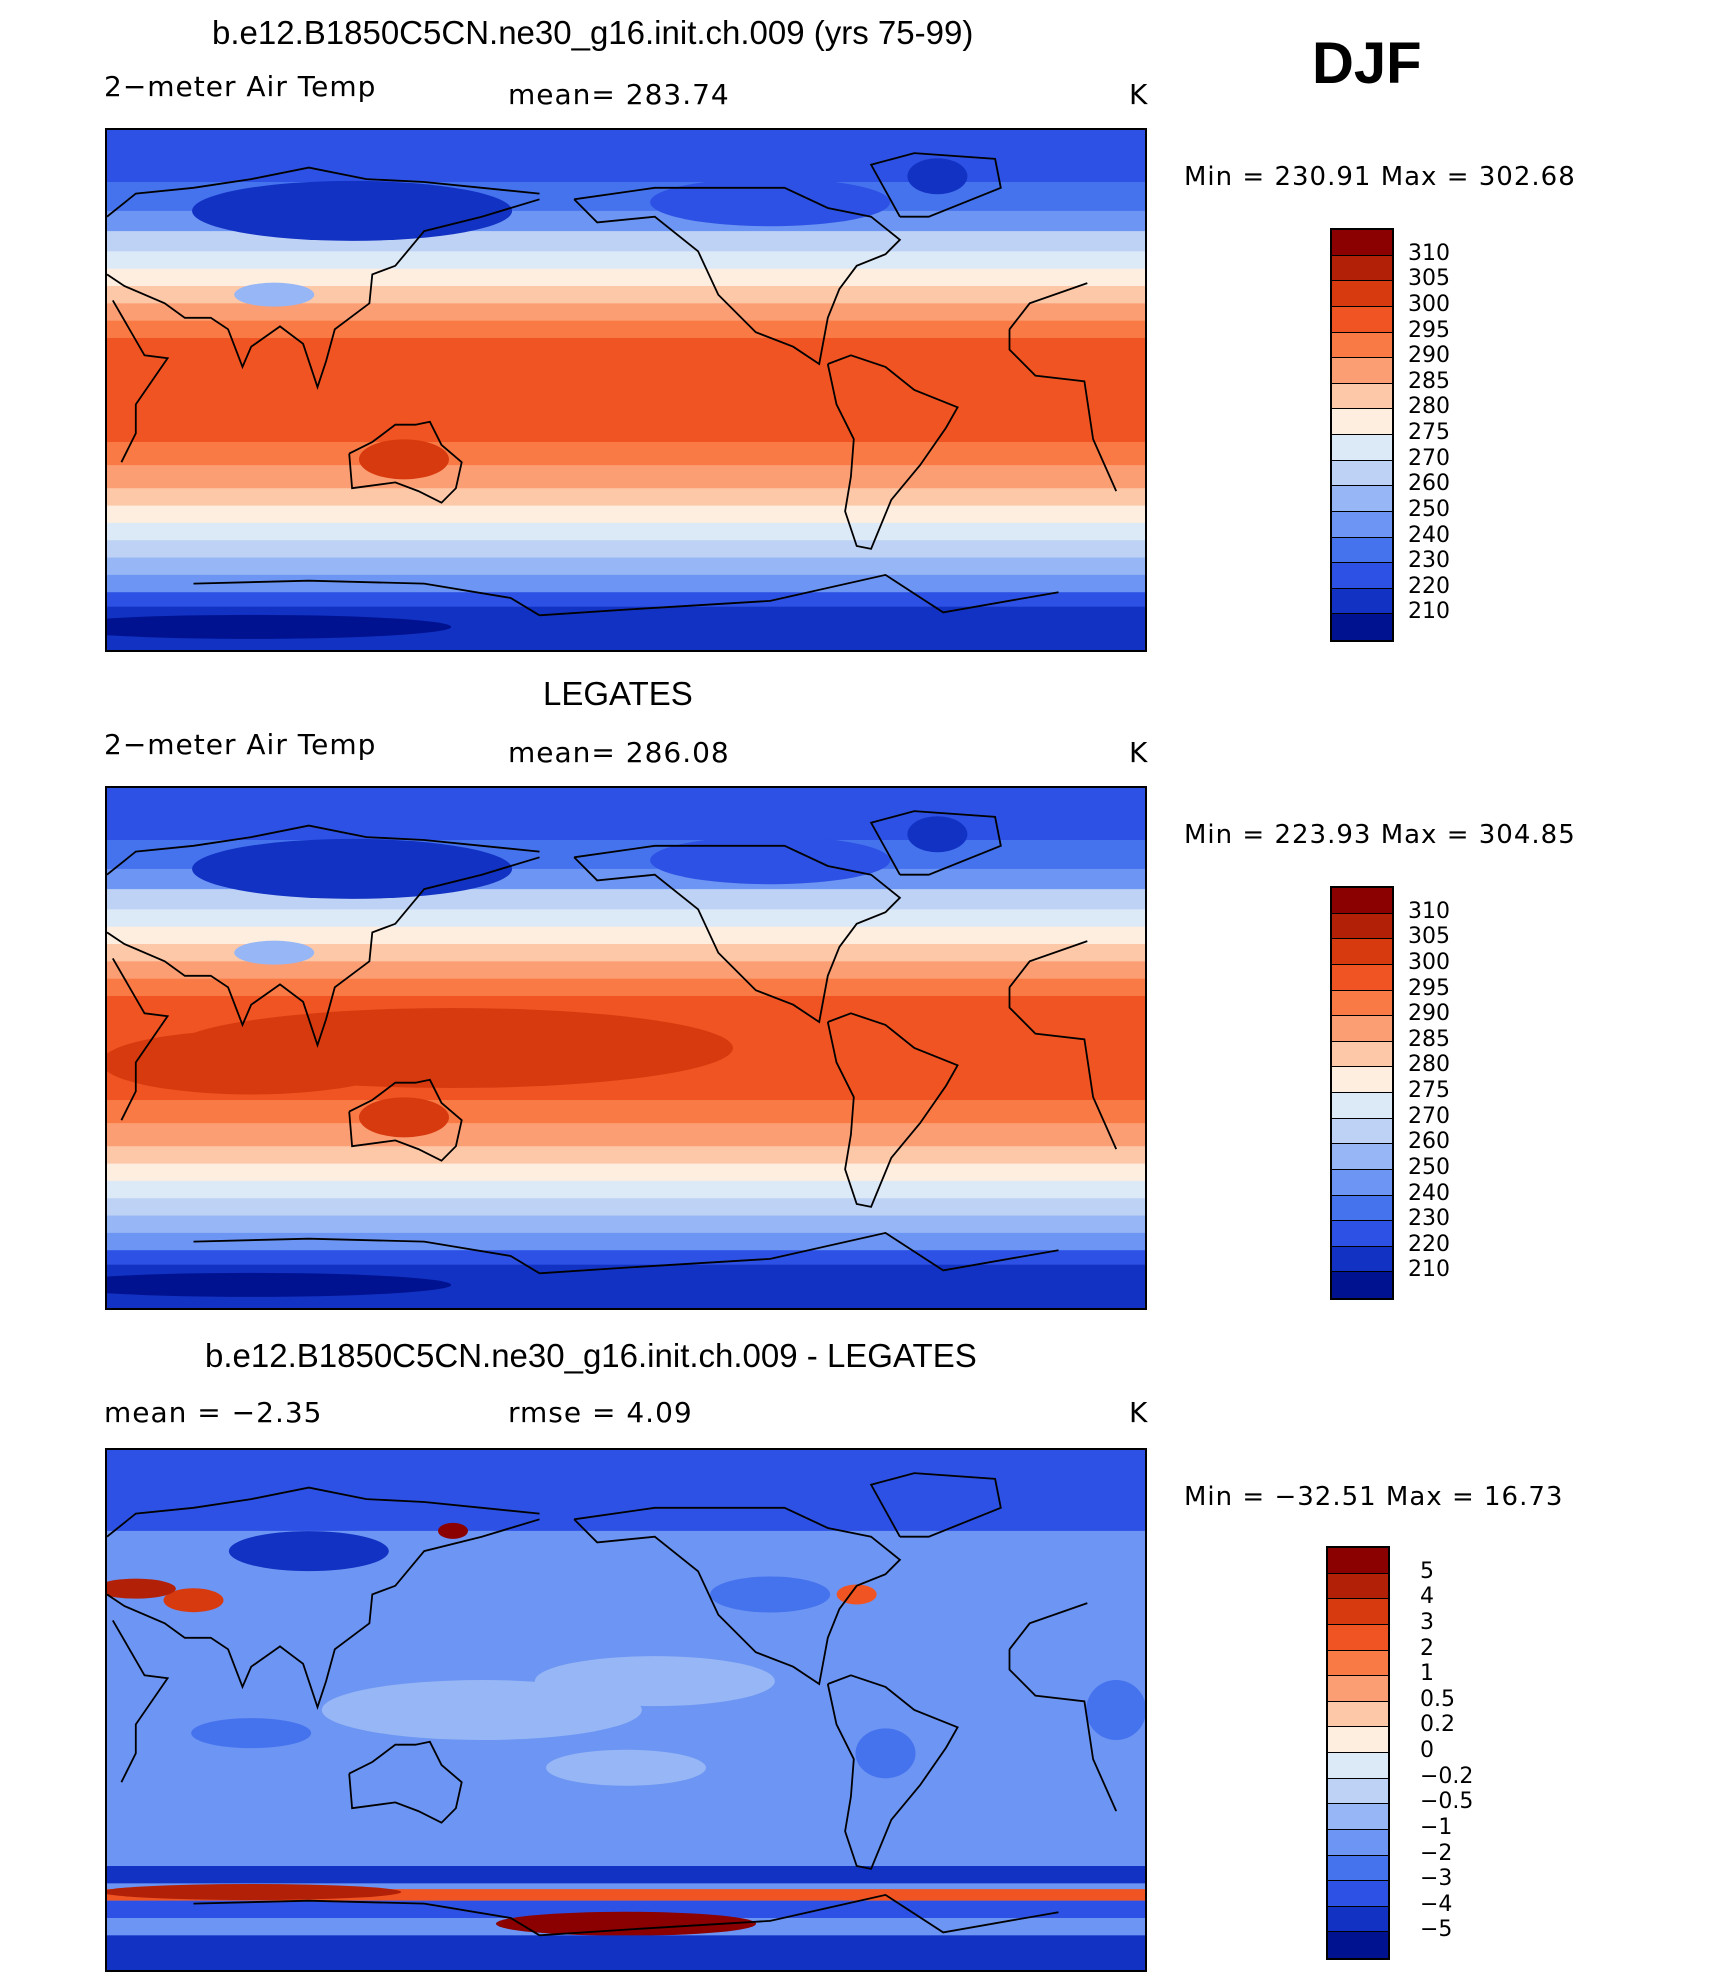 The image size is (1710, 1981). What do you see at coordinates (1447, 1802) in the screenshot?
I see `colorbar-tick-label: −0.5` at bounding box center [1447, 1802].